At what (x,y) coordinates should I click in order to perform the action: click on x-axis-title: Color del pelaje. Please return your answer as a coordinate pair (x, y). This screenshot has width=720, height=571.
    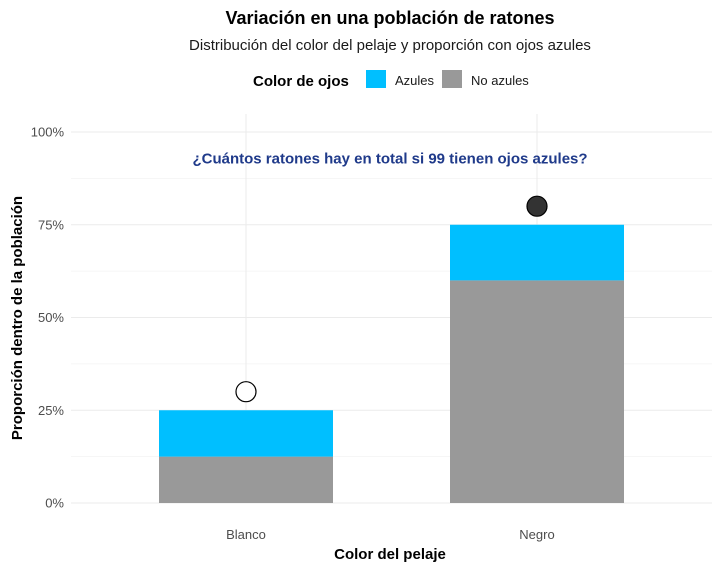
    Looking at the image, I should click on (390, 554).